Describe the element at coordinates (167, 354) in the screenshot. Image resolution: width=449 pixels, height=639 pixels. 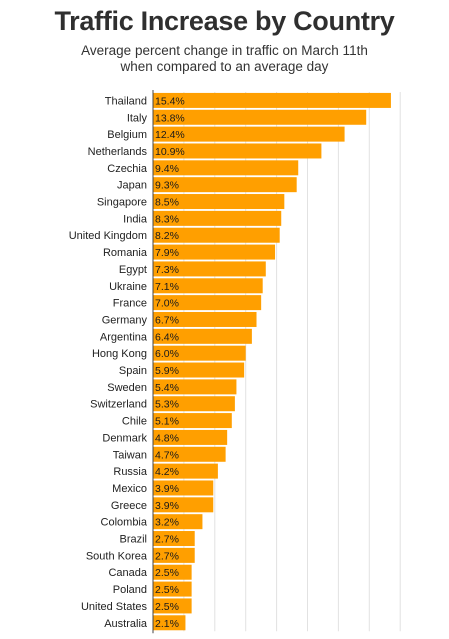
I see `value-label: 6.0%` at that location.